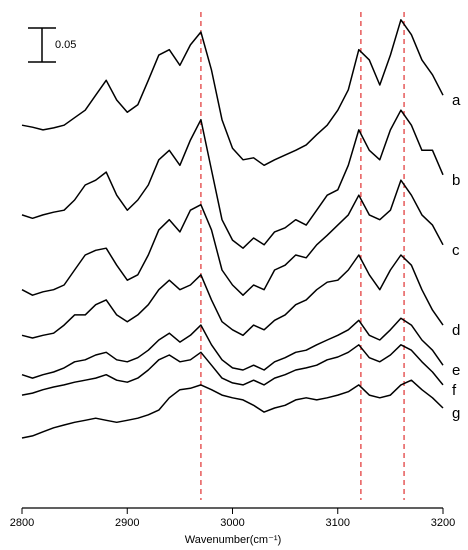  I want to click on x-tick-label: 2800, so click(22, 523).